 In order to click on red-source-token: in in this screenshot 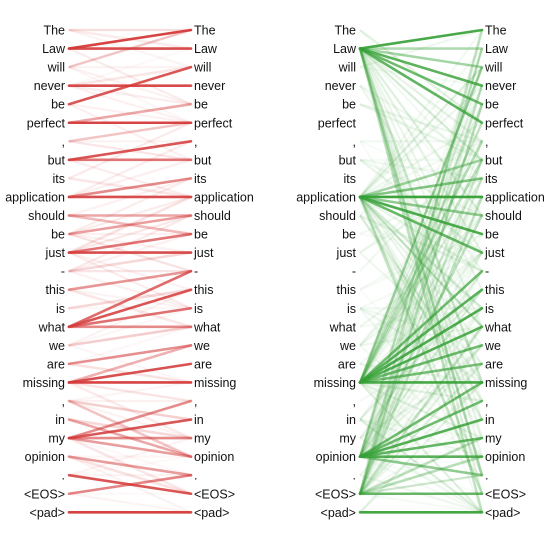, I will do `click(60, 420)`.